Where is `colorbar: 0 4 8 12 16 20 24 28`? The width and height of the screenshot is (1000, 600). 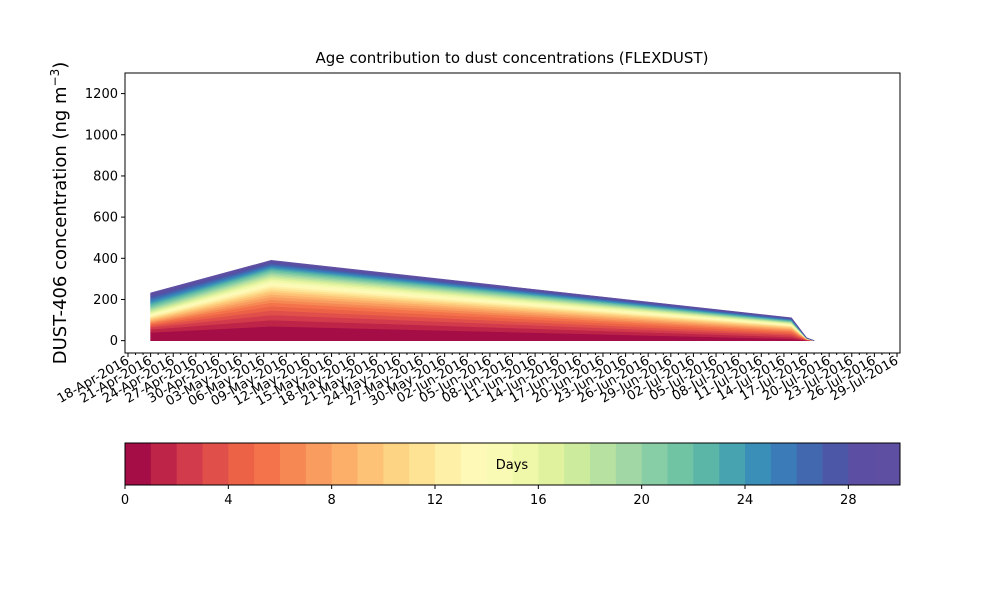
colorbar: 0 4 8 12 16 20 24 28 is located at coordinates (511, 475).